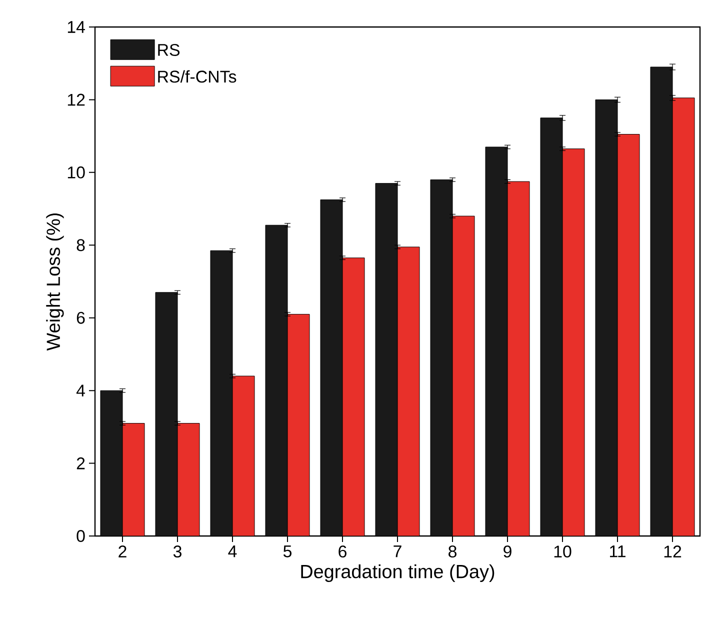 This screenshot has height=619, width=715. What do you see at coordinates (398, 552) in the screenshot?
I see `x-tick-label: 7` at bounding box center [398, 552].